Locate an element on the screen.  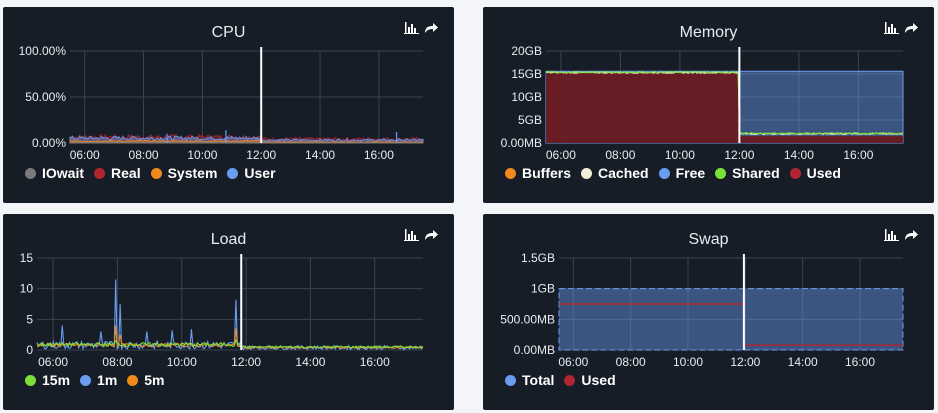
y-tick-label: 100.00% is located at coordinates (43, 51).